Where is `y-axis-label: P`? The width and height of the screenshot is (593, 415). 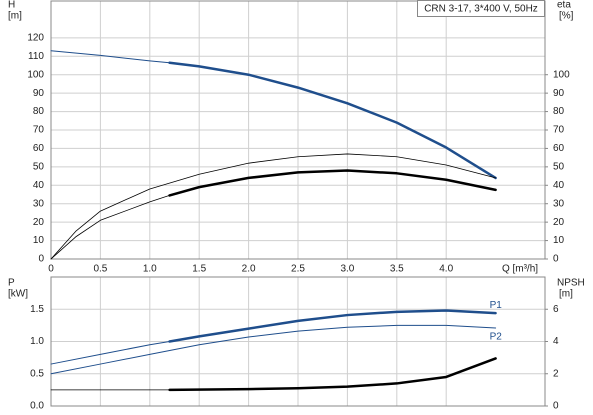 y-axis-label: P is located at coordinates (11, 283).